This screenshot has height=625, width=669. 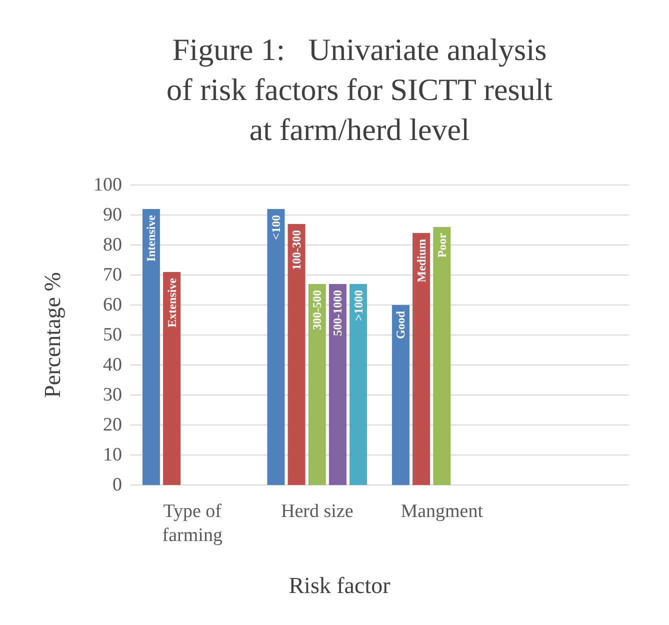 What do you see at coordinates (112, 245) in the screenshot?
I see `y-tick-label: 80` at bounding box center [112, 245].